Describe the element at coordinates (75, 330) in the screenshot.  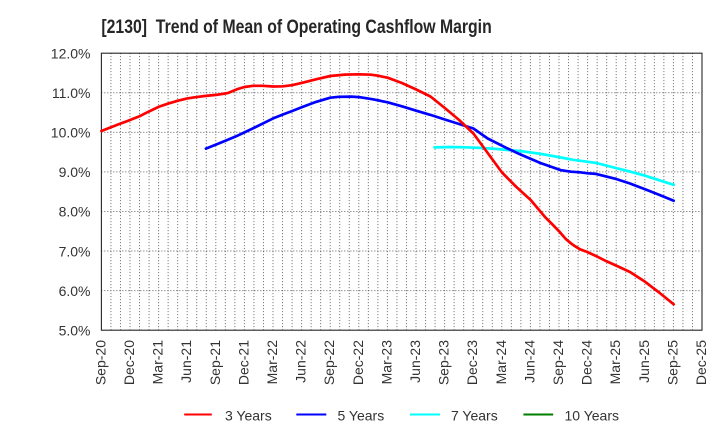
I see `svg-text: 5.0%` at that location.